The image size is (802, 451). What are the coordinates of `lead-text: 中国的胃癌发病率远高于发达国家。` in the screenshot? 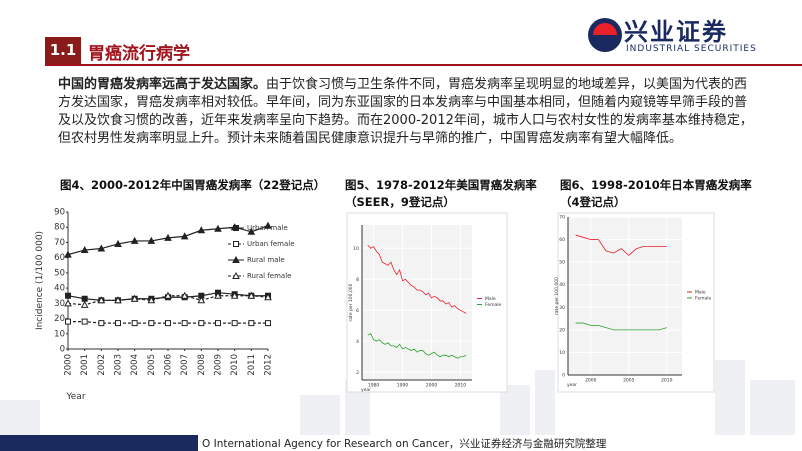 It's located at (162, 84).